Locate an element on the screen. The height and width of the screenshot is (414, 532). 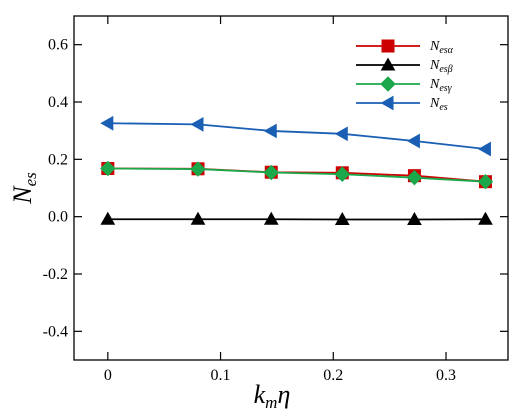
legend-entry-esalpha: Nesα is located at coordinates (405, 47).